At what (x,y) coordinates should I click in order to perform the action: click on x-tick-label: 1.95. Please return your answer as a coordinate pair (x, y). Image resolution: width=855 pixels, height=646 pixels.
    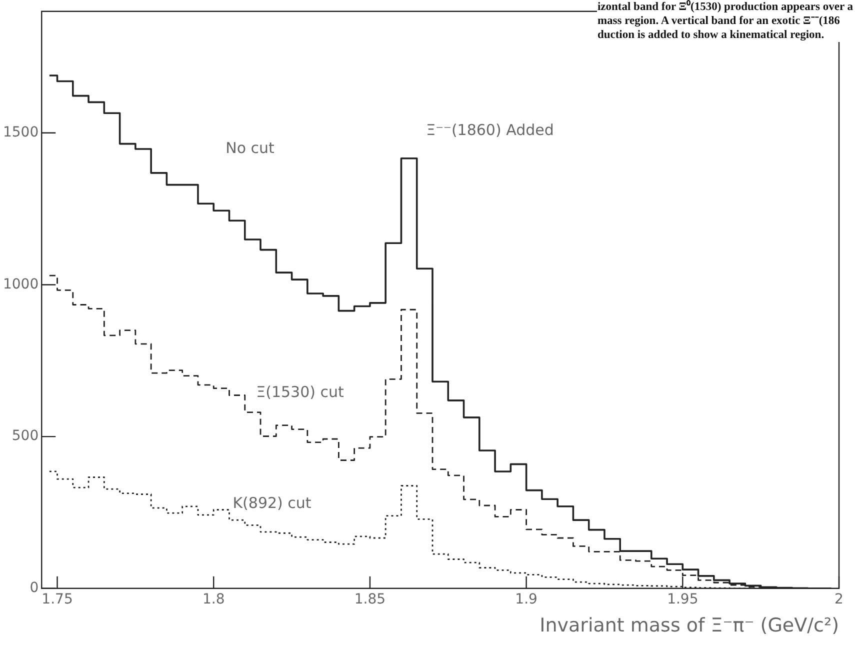
    Looking at the image, I should click on (682, 599).